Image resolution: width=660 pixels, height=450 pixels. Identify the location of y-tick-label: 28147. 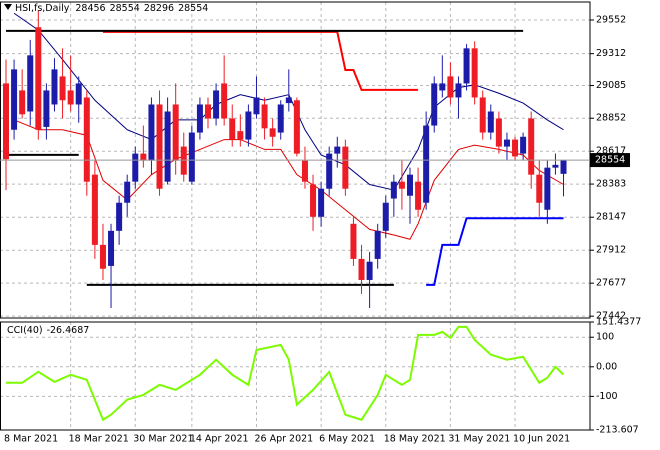
(611, 217).